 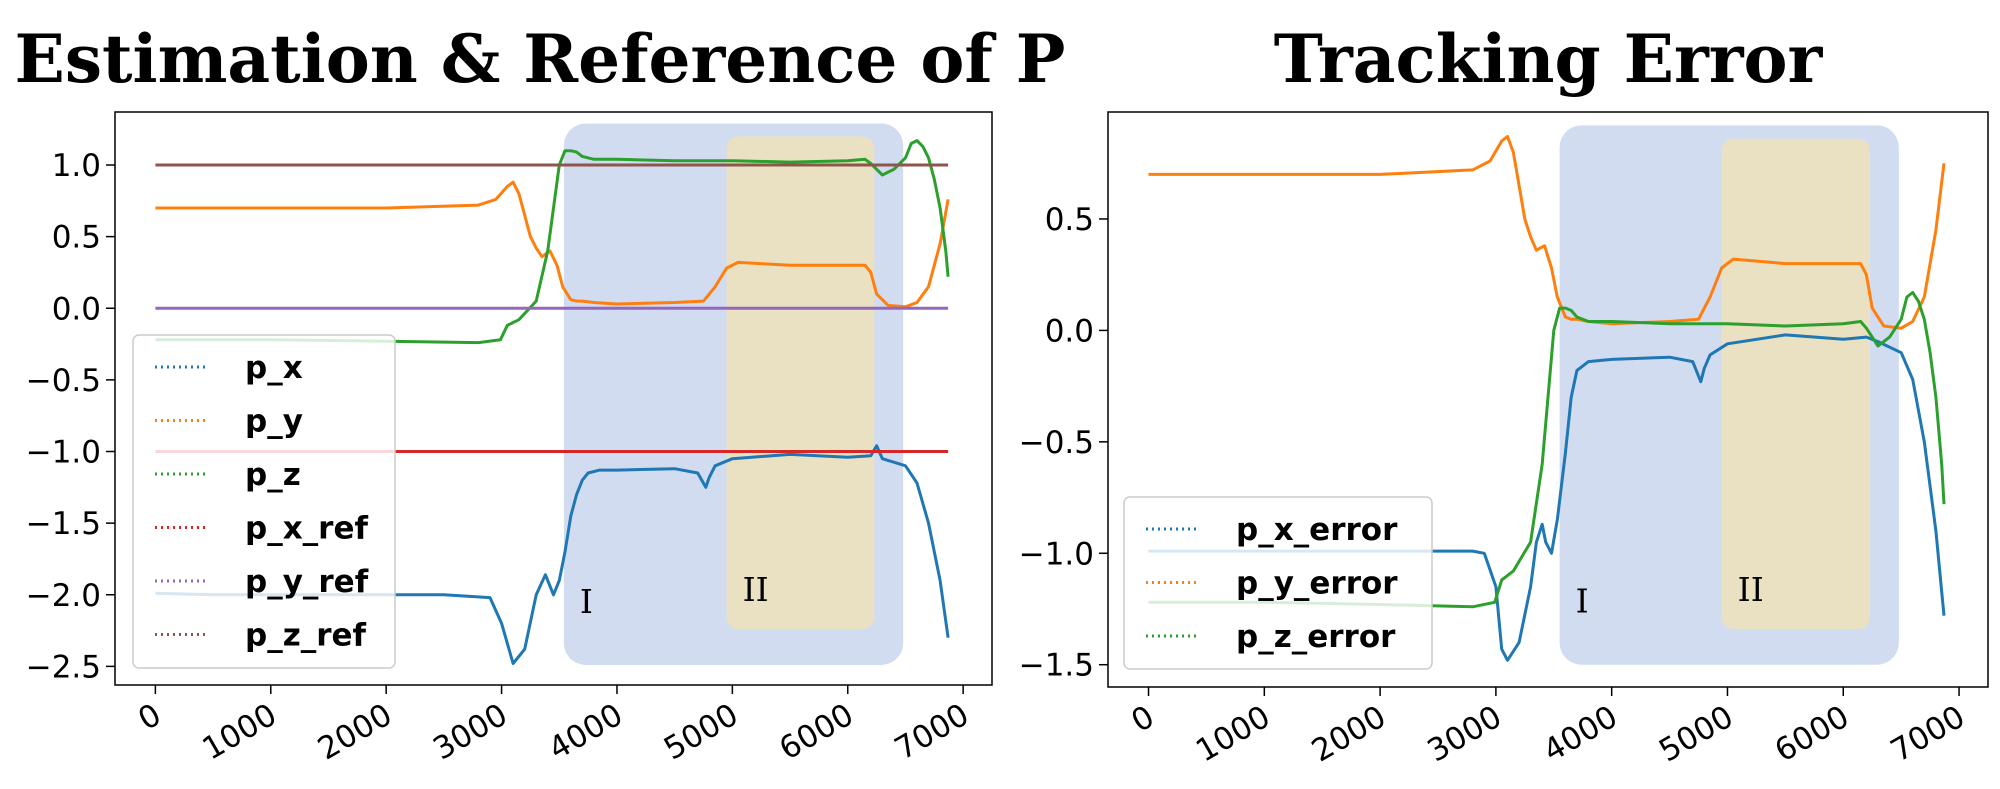 I want to click on legend-label-p-x-ref: p_x_ref, so click(x=306, y=529).